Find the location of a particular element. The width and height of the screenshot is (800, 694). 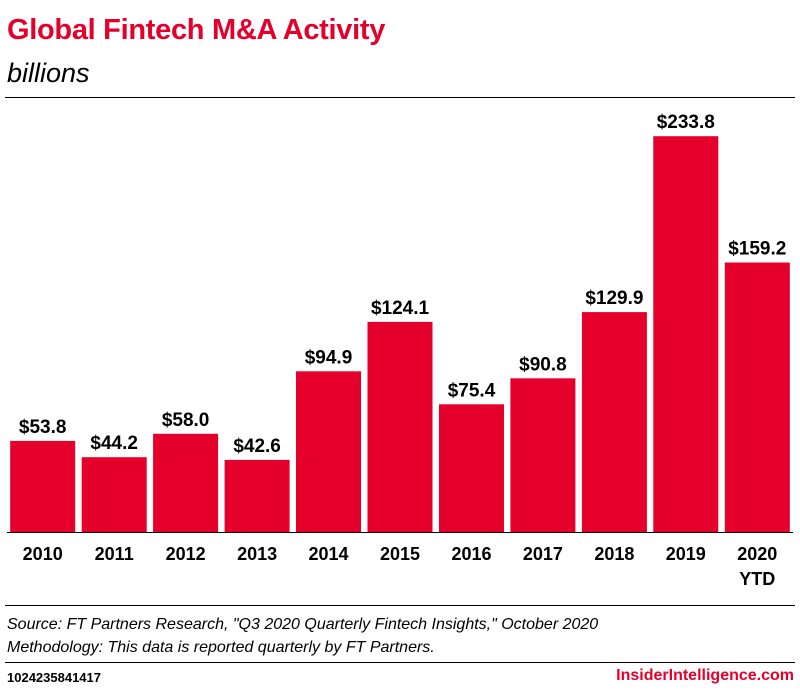

data-label: $159.2 is located at coordinates (757, 249).